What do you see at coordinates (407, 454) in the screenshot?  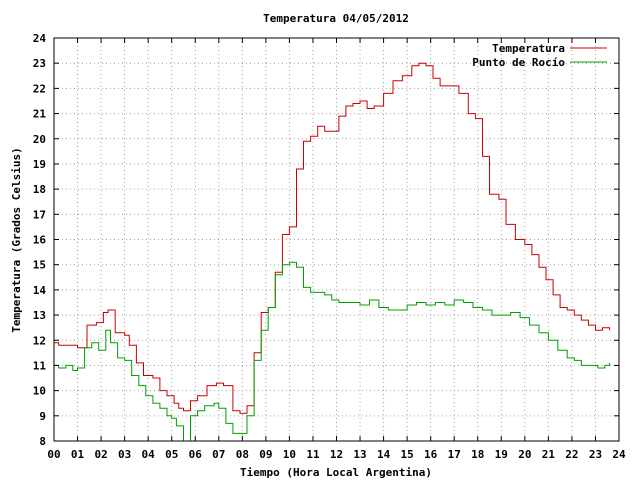 I see `x-tick-label: 15` at bounding box center [407, 454].